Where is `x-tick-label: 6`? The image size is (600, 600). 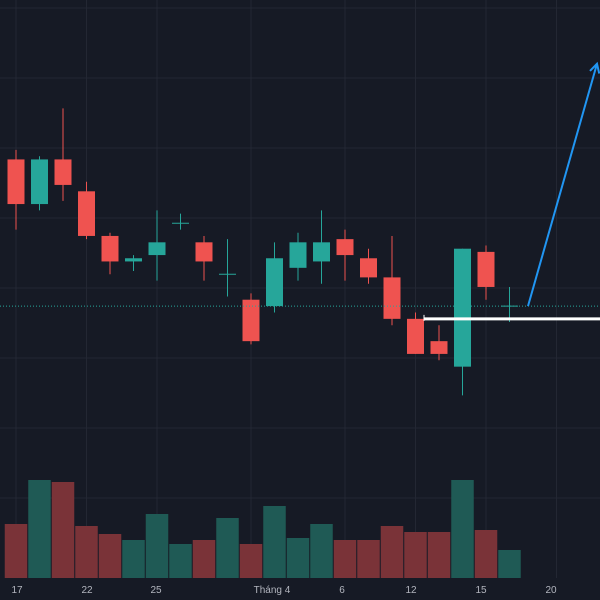
x-tick-label: 6 is located at coordinates (342, 590).